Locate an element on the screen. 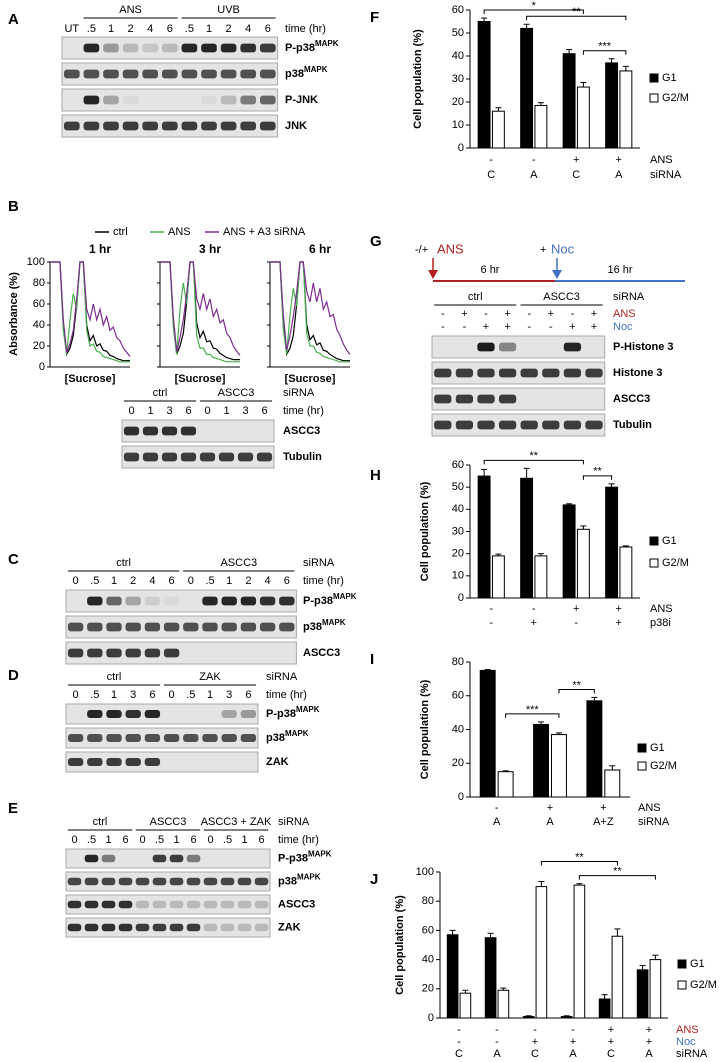 This screenshot has height=1062, width=723. lane-label: 1 is located at coordinates (229, 581).